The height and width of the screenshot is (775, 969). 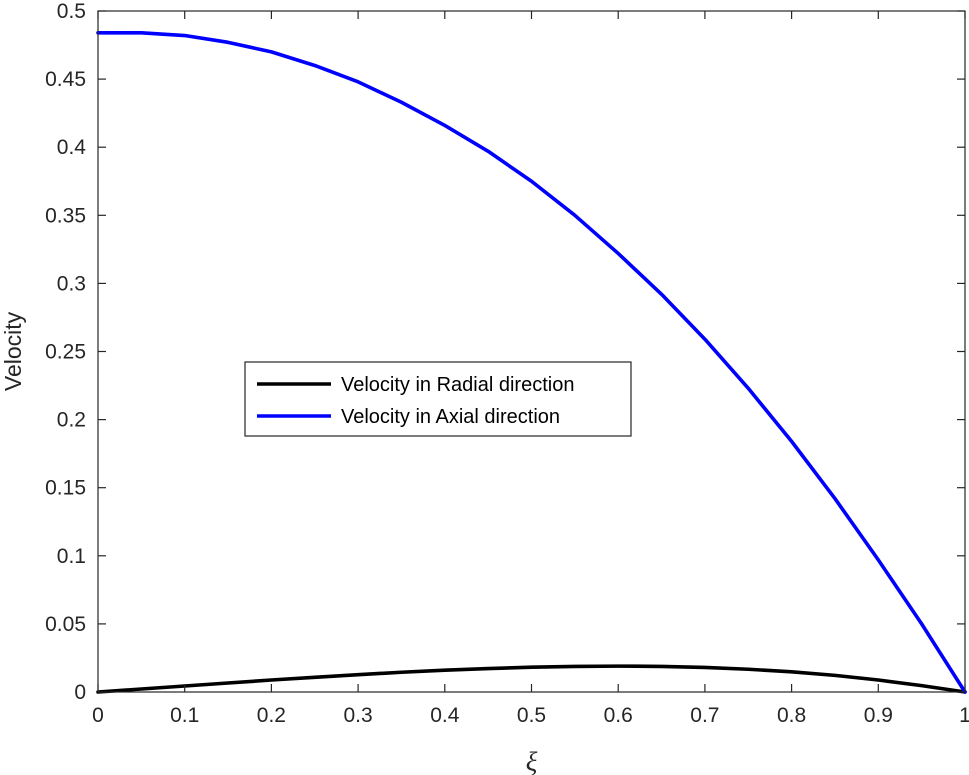 What do you see at coordinates (878, 715) in the screenshot?
I see `x-tick-label: 0.9` at bounding box center [878, 715].